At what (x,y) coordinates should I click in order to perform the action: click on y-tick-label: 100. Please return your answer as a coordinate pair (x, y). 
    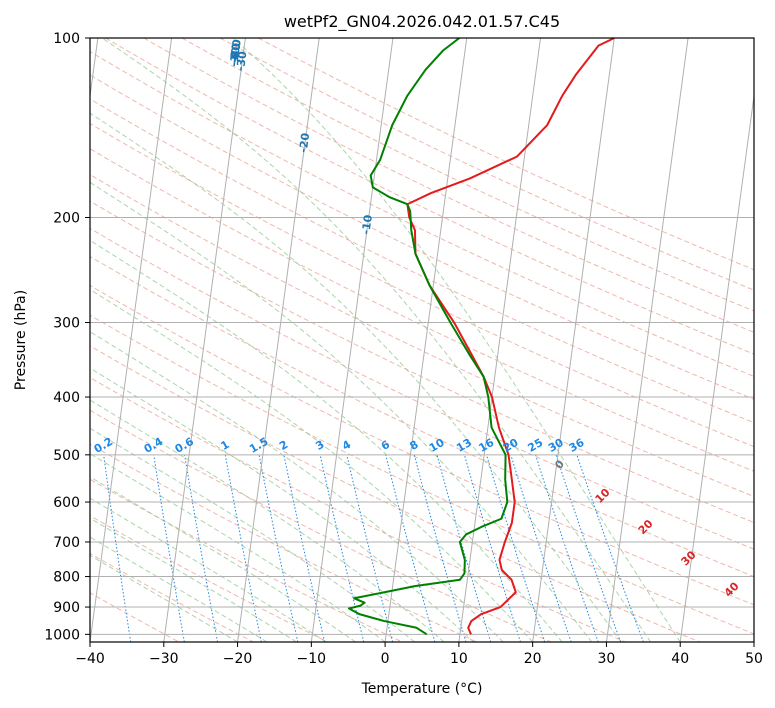
    Looking at the image, I should click on (66, 39).